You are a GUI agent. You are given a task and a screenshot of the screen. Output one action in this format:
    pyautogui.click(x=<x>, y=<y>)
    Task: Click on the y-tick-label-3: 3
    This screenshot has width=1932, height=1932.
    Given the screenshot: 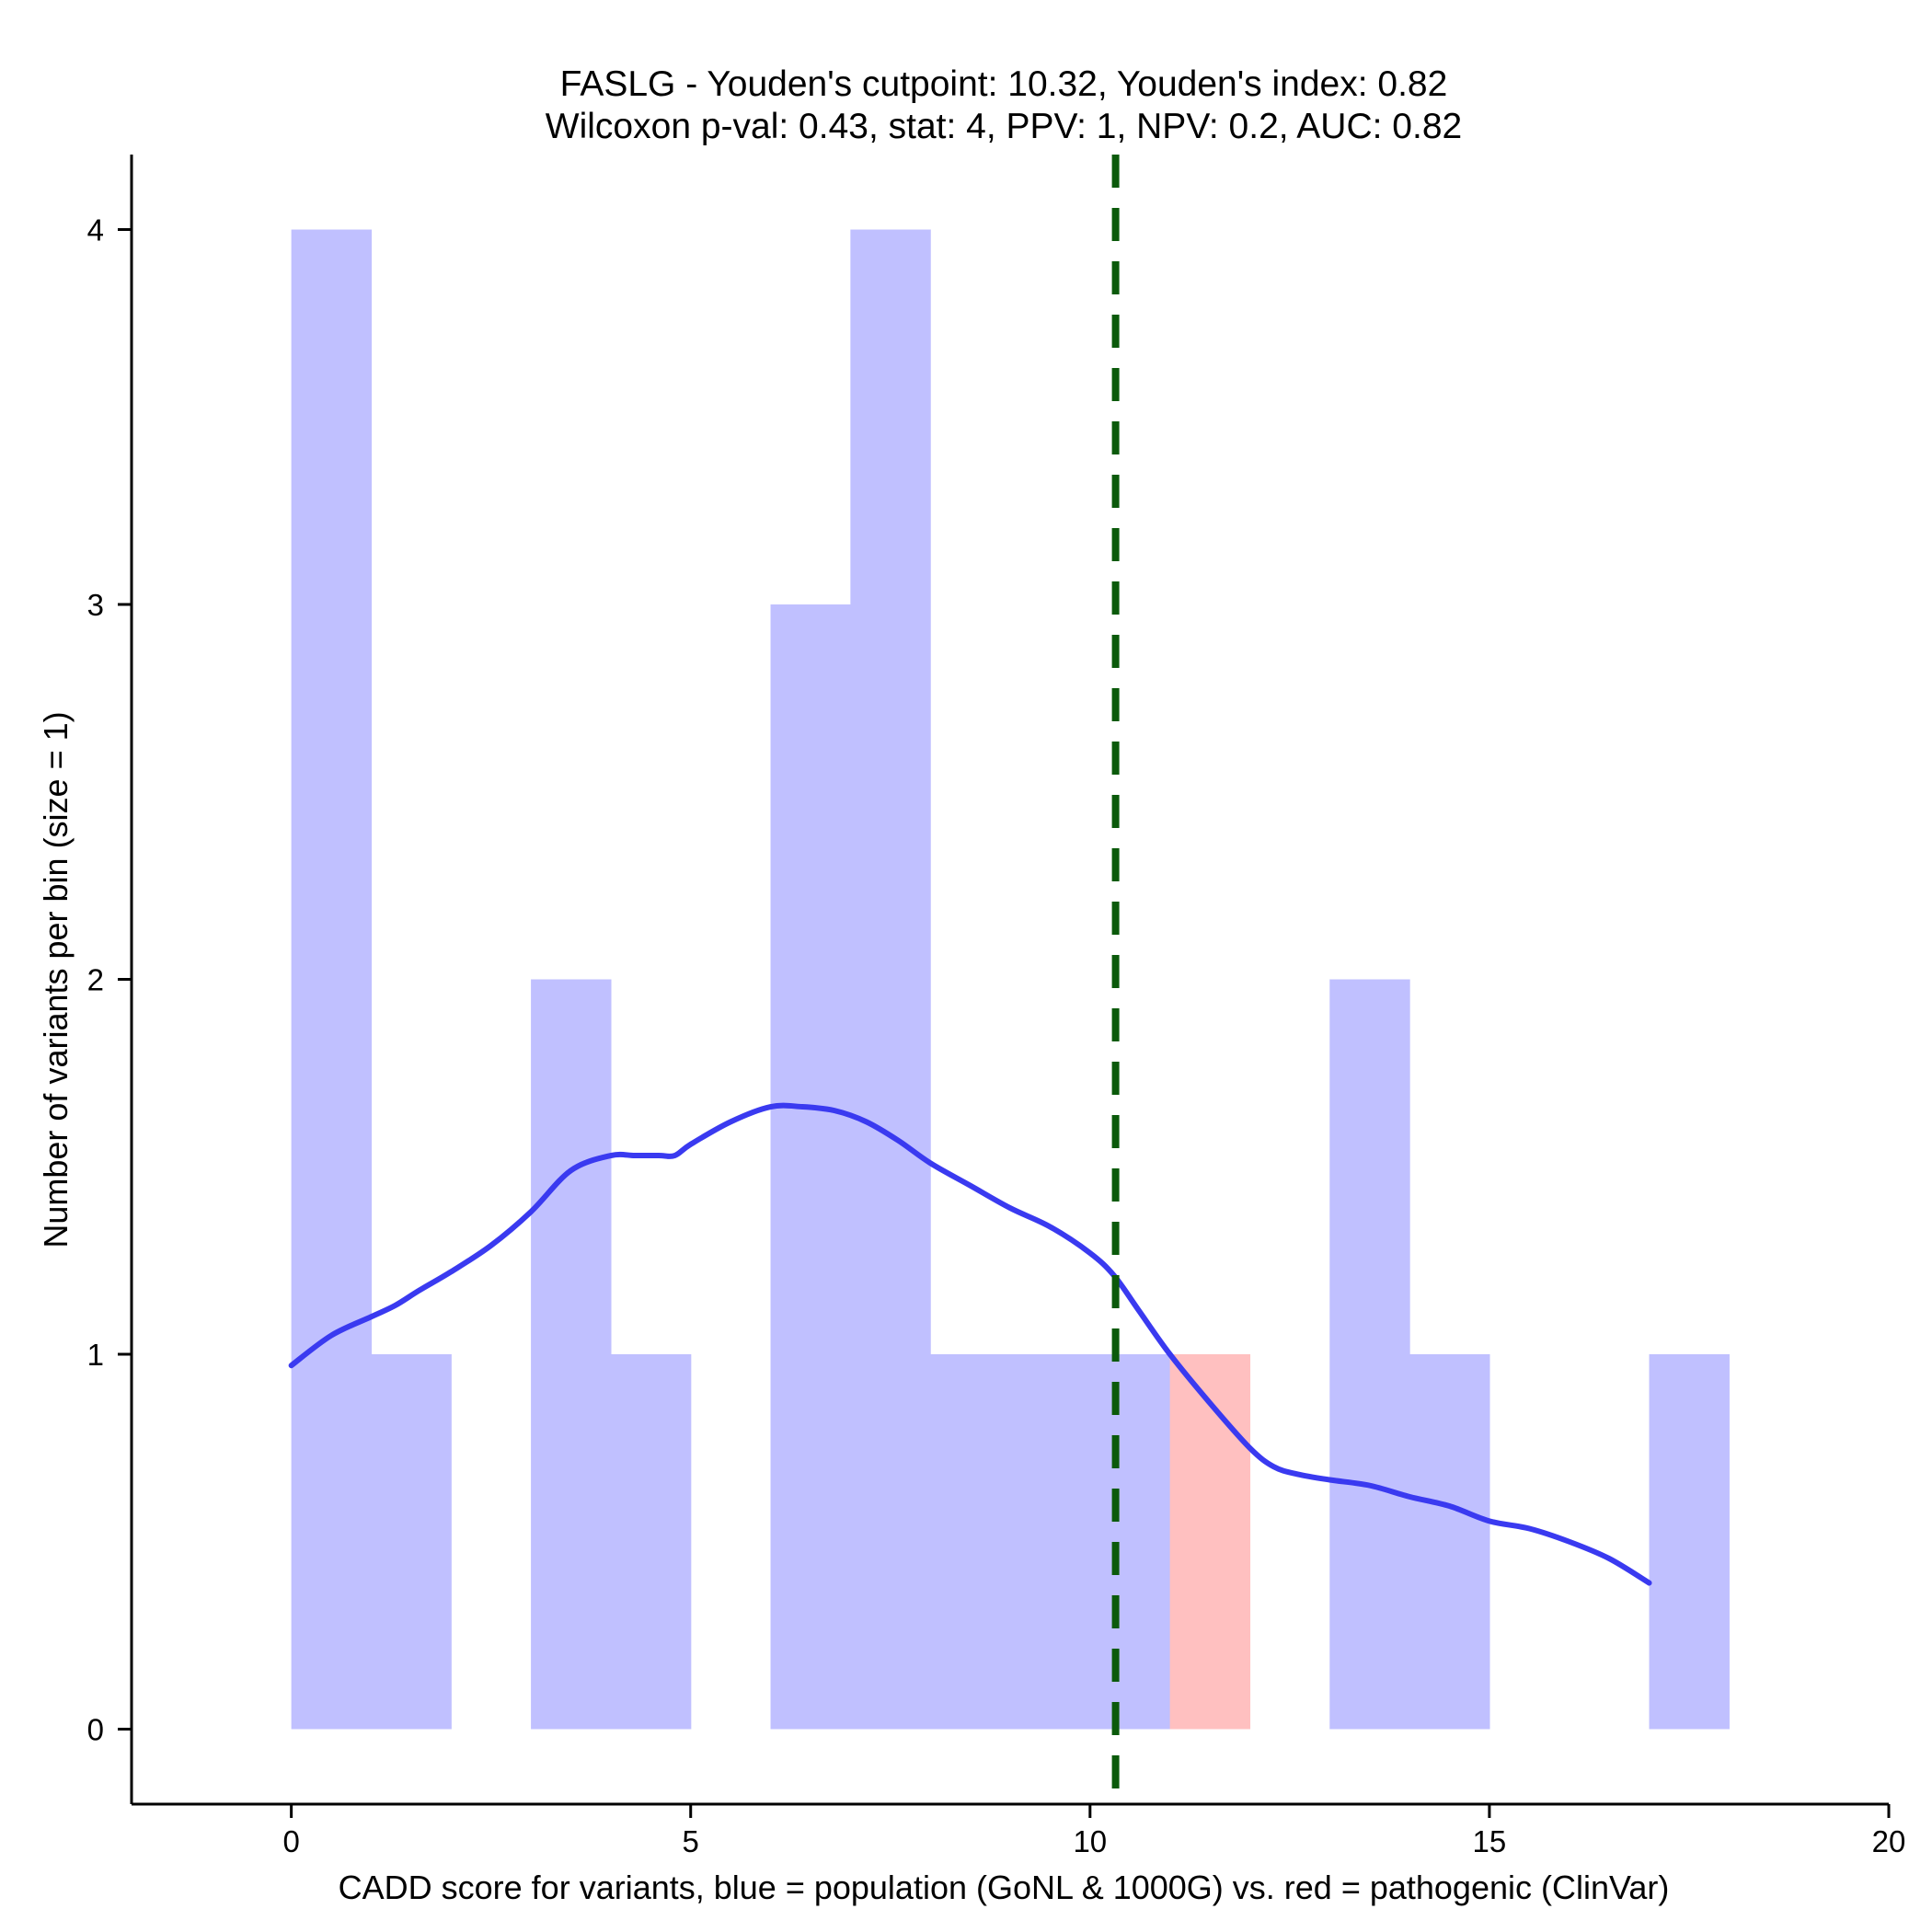 What is the action you would take?
    pyautogui.click(x=95, y=605)
    